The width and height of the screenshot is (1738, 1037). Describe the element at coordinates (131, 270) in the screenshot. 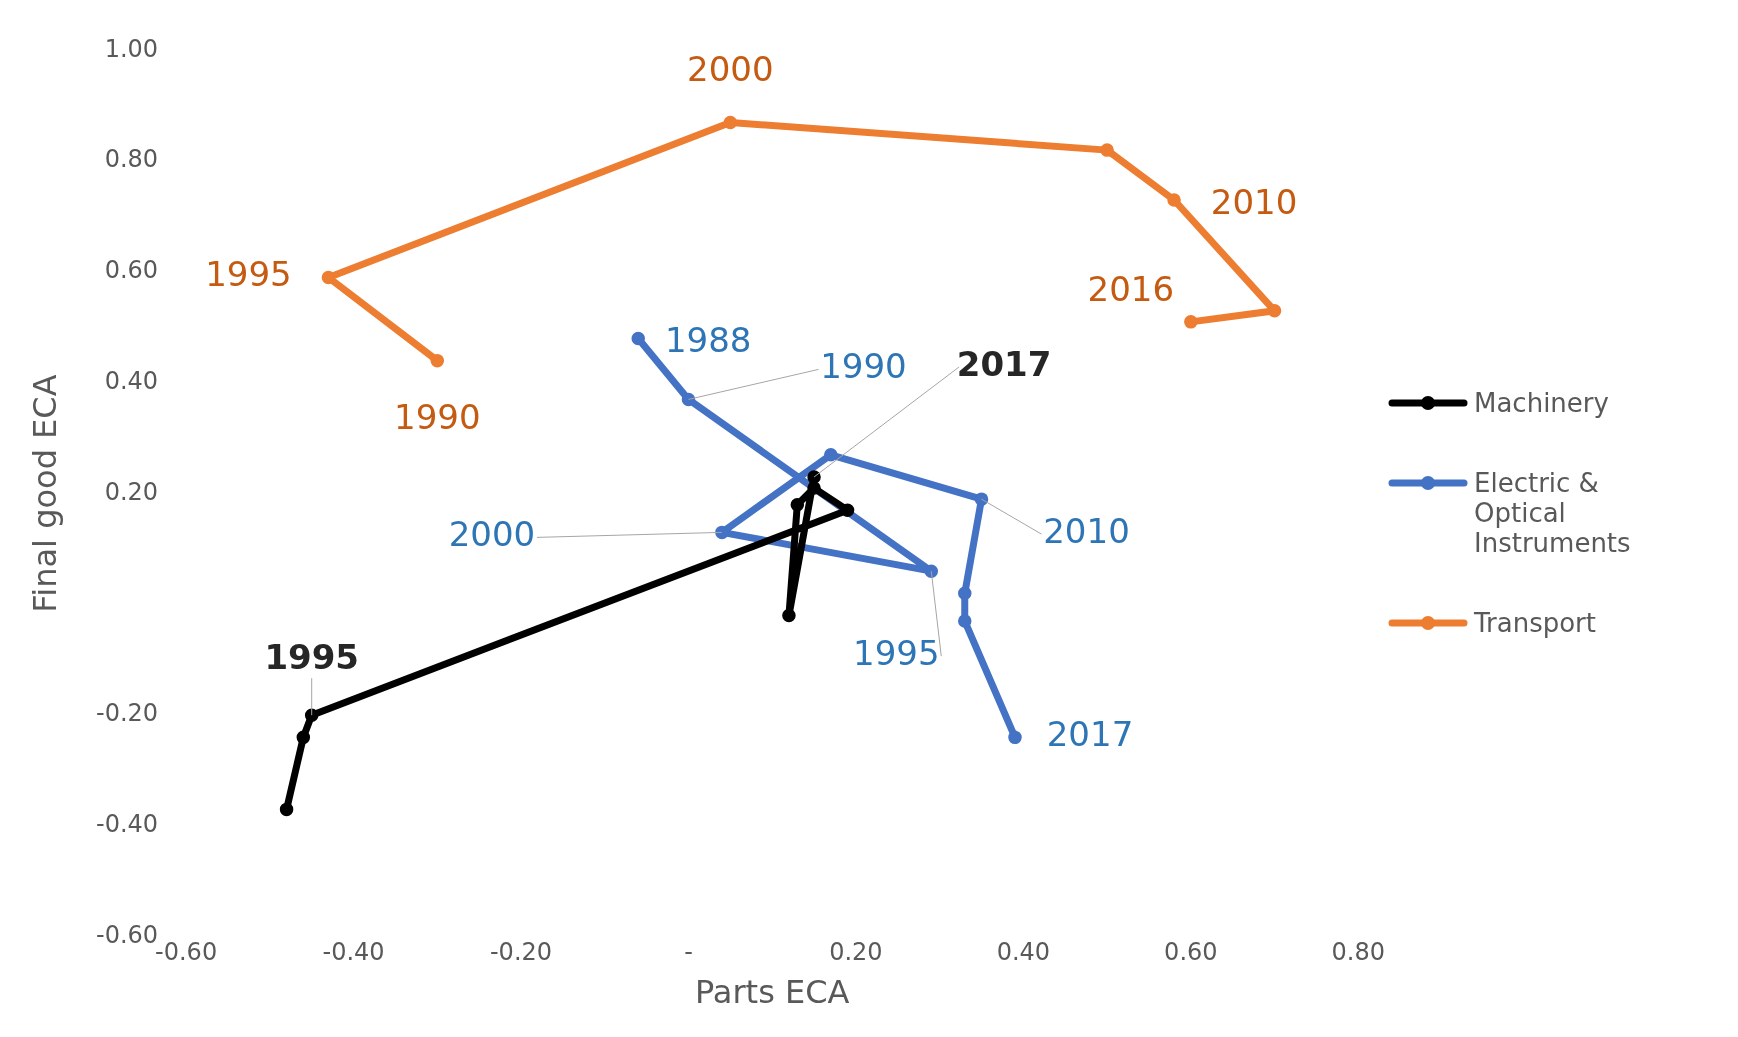

I see `y-tick-label: 0.60` at that location.